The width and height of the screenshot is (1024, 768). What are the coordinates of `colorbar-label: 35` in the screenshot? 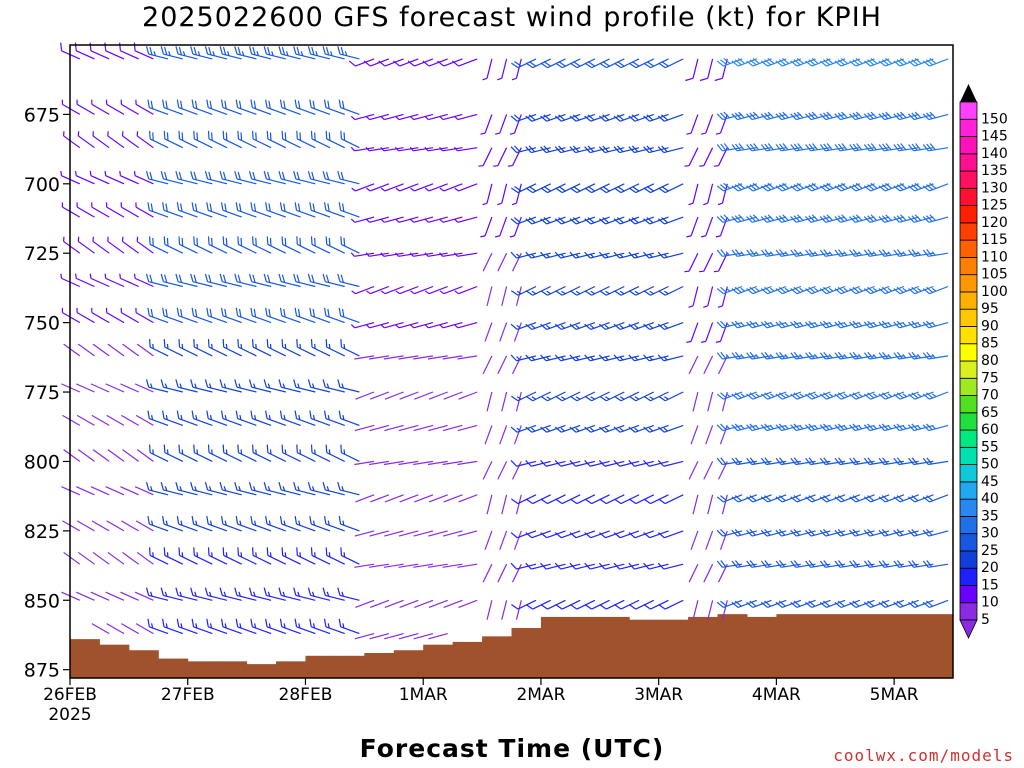 It's located at (990, 516).